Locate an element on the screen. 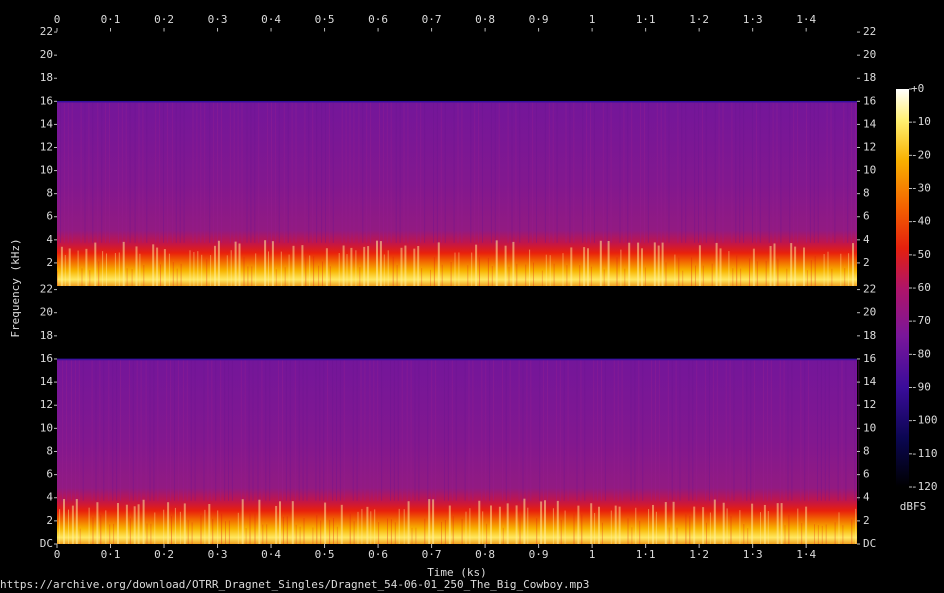  colorbar-tick-label: -80 is located at coordinates (921, 353).